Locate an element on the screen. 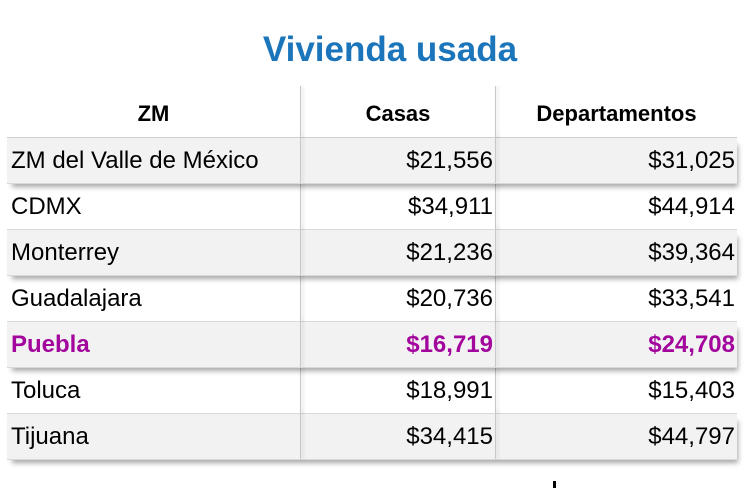 This screenshot has height=488, width=752. cell-departamentos: $44,914 is located at coordinates (691, 206).